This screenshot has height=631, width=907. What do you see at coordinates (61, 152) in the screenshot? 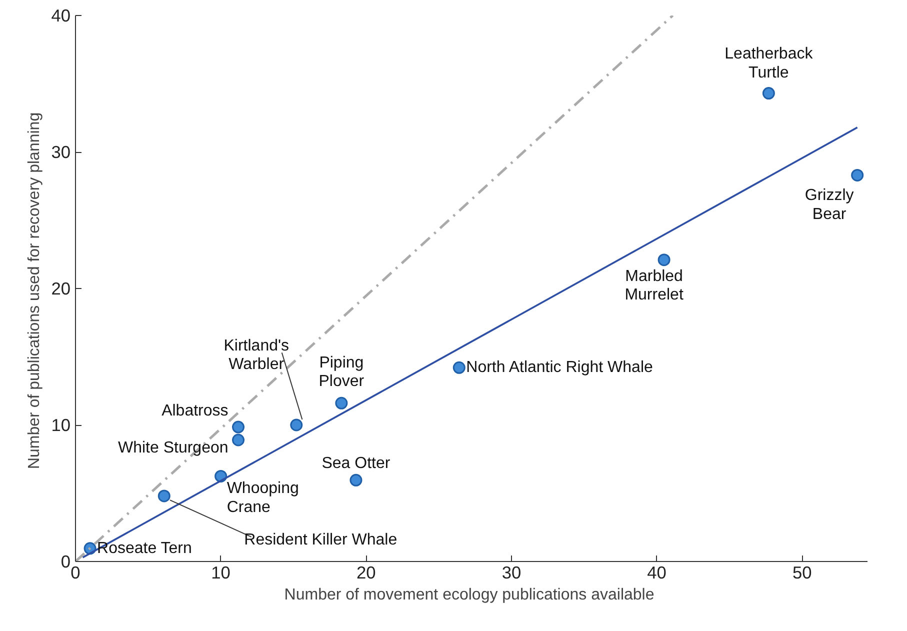
I see `y-tick-label: 30` at bounding box center [61, 152].